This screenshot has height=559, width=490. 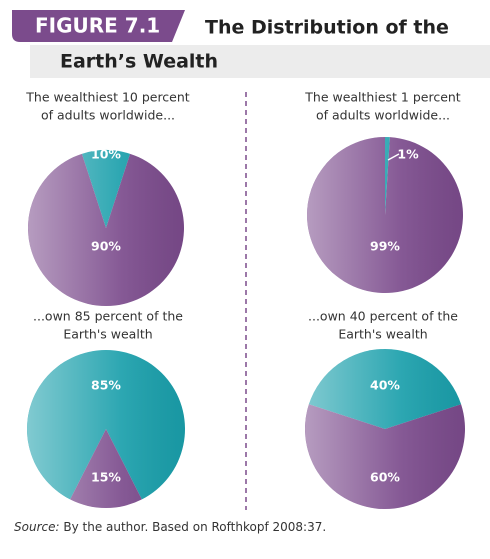 I want to click on value-label: 99%, so click(x=385, y=246).